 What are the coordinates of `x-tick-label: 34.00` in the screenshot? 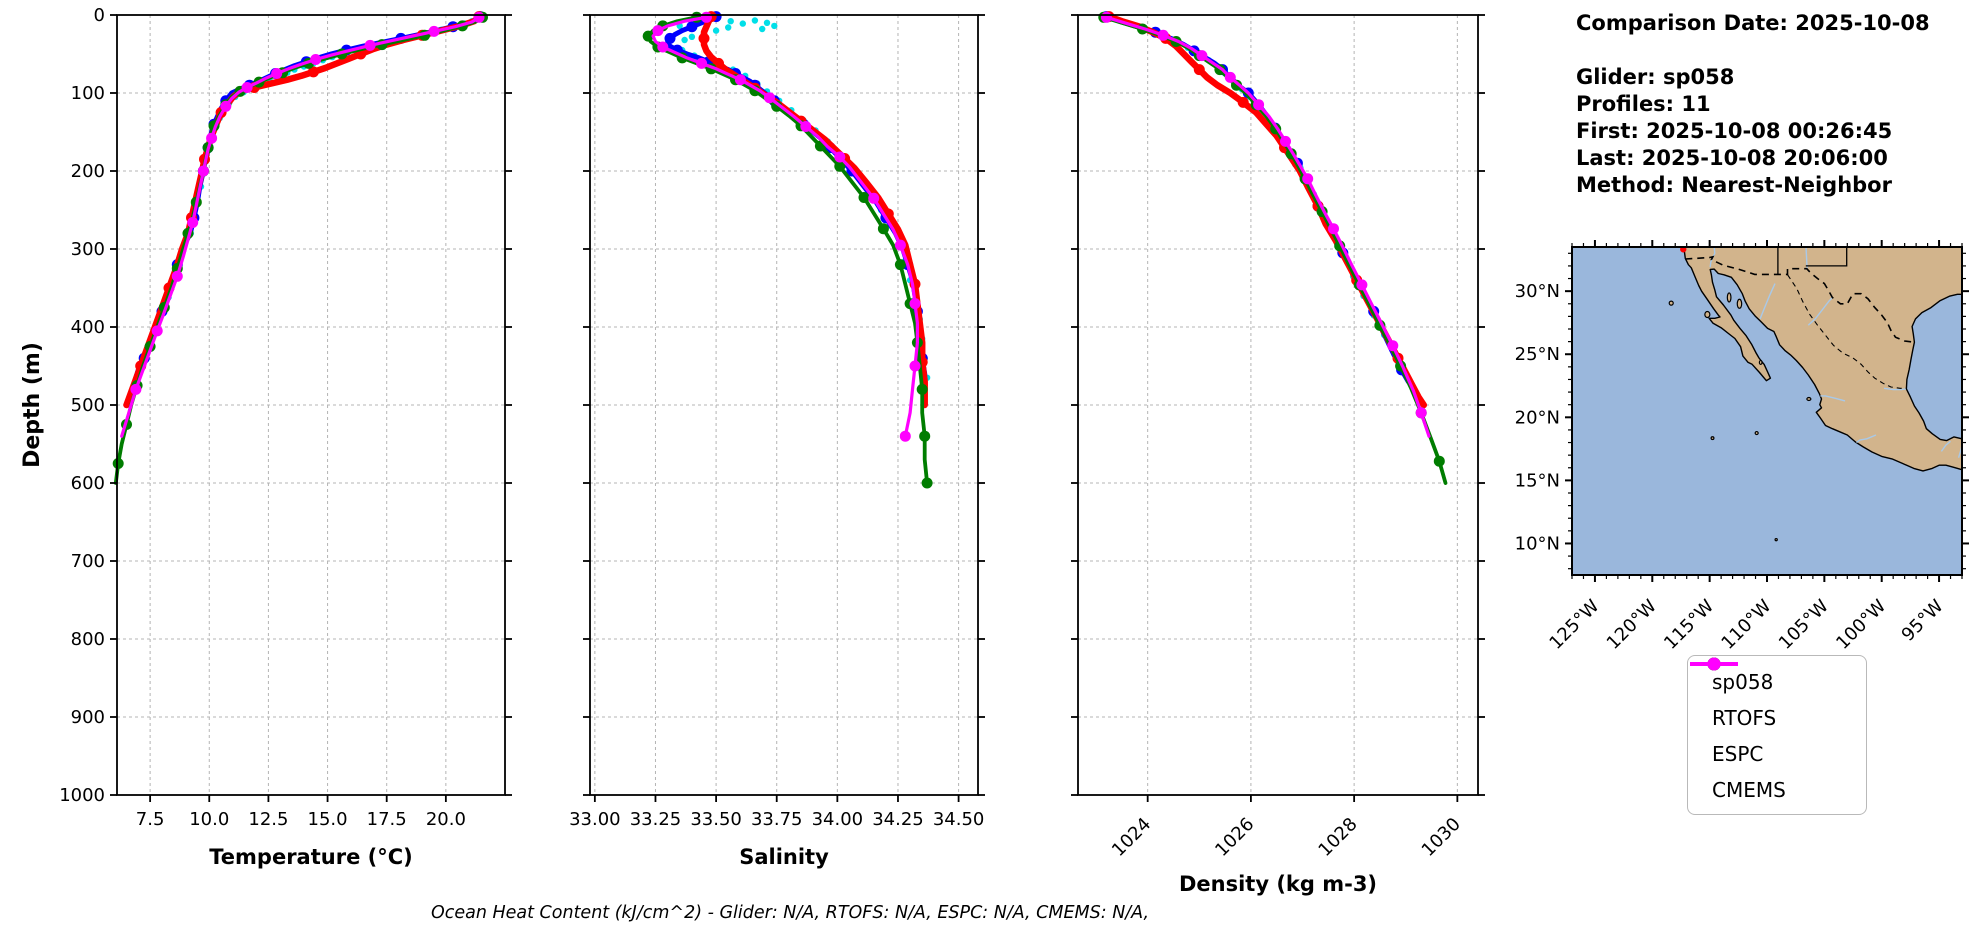 It's located at (838, 819).